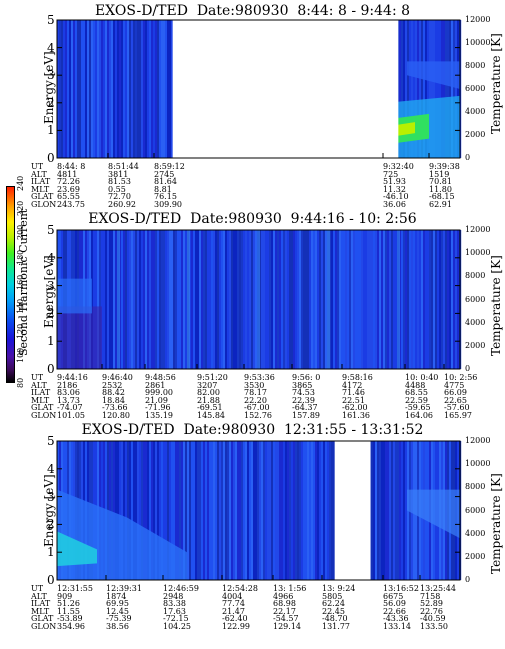 The height and width of the screenshot is (649, 505). Describe the element at coordinates (40, 189) in the screenshot. I see `ephemeris-row-label: MLT` at that location.